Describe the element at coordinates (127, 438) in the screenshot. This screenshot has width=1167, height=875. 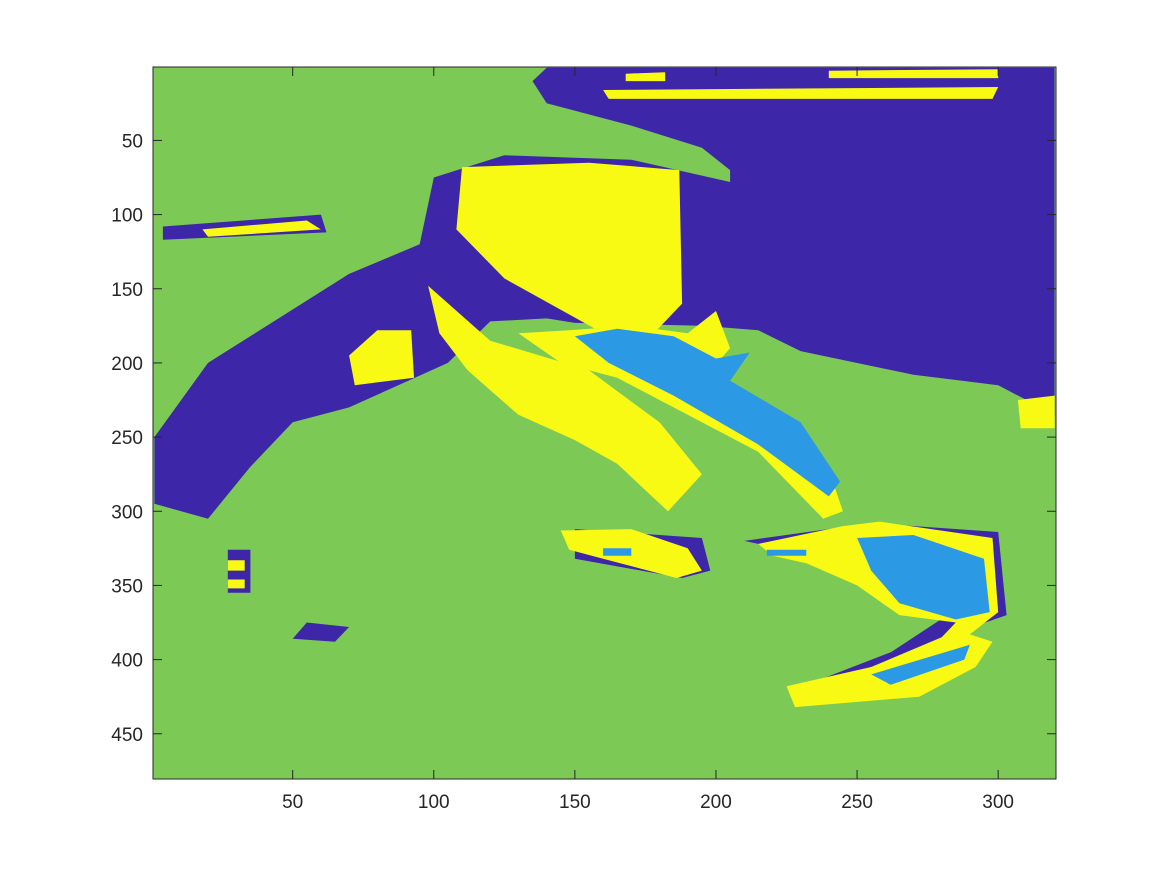
I see `y-tick-label: 250` at that location.